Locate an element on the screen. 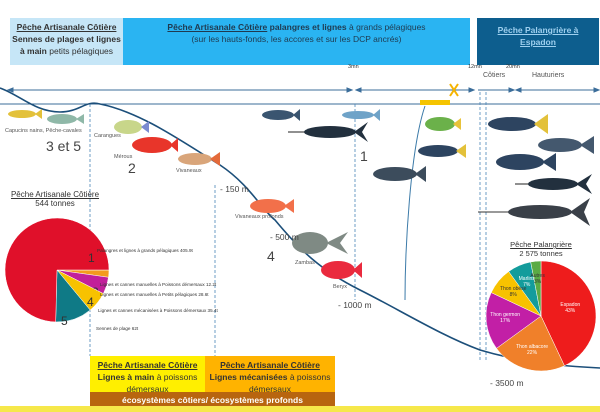  distance-3mn: 3mn is located at coordinates (353, 67).